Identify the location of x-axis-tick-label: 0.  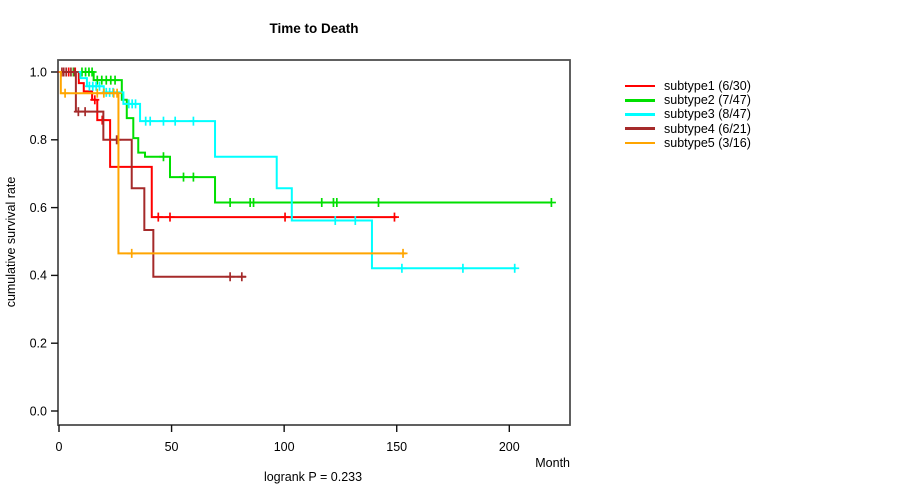
(59, 447).